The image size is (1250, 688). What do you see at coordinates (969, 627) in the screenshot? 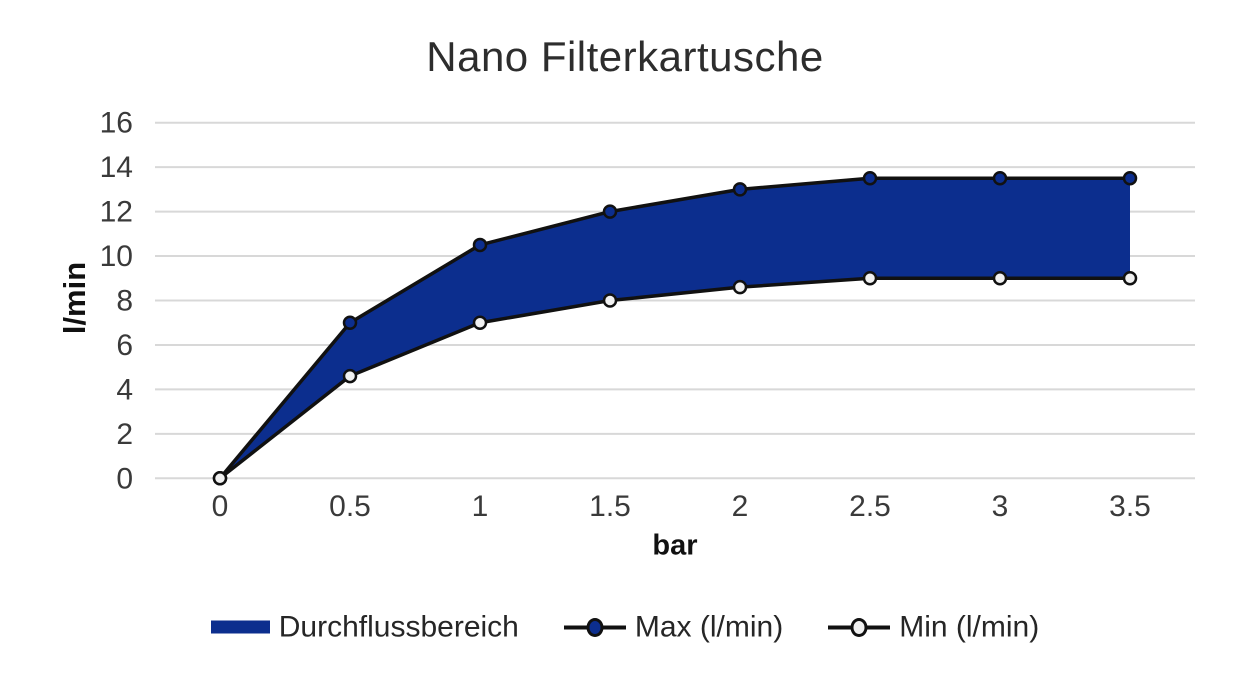
I see `legend-label-min: Min (l/min)` at bounding box center [969, 627].